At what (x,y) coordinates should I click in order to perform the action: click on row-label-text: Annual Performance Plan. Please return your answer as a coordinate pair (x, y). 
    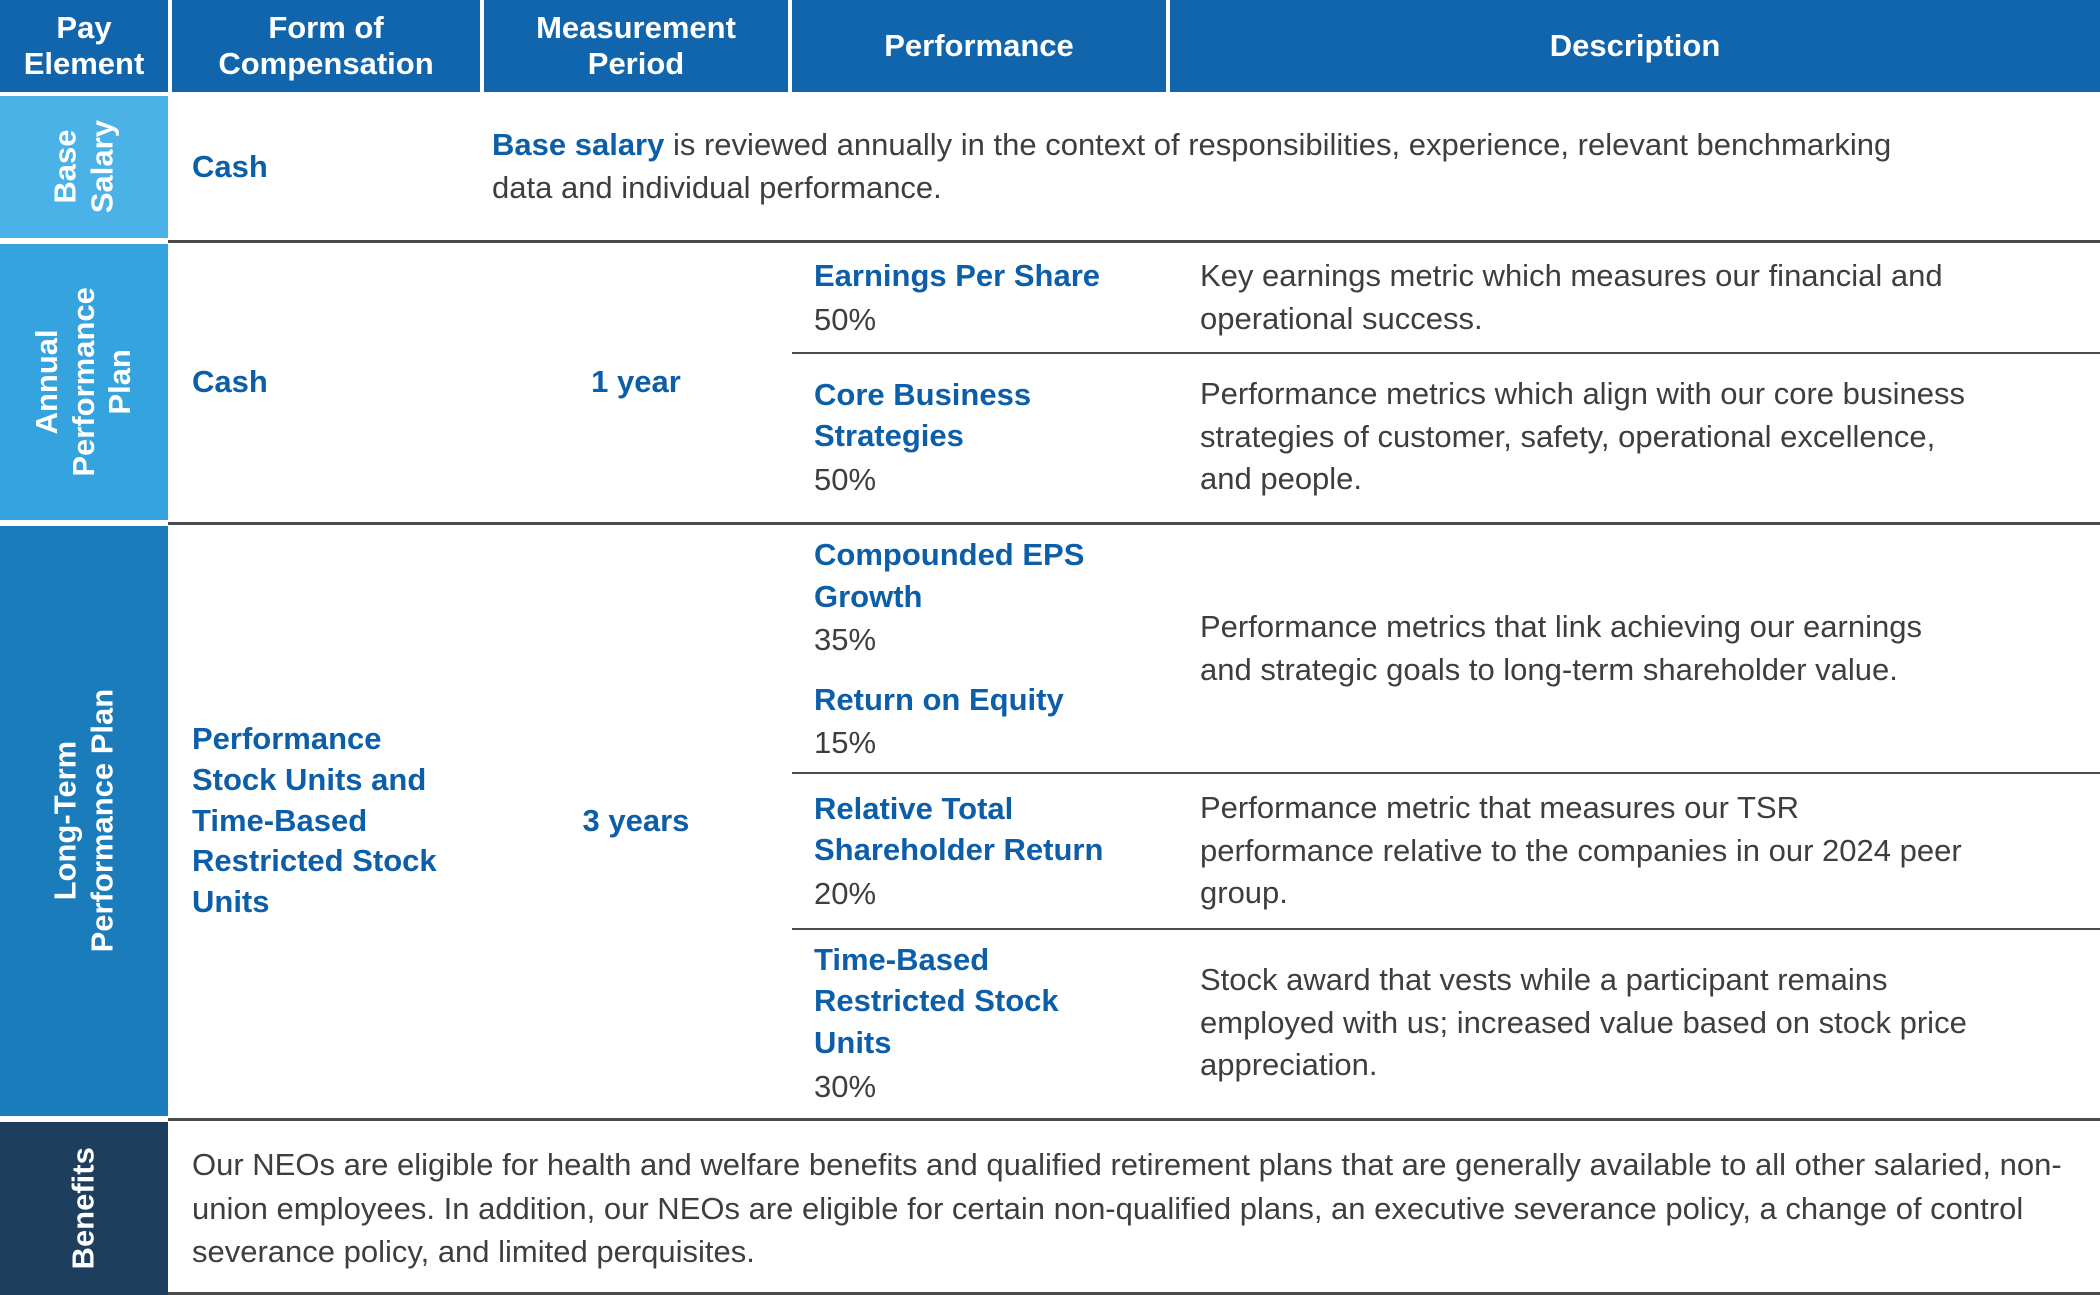
    Looking at the image, I should click on (83, 382).